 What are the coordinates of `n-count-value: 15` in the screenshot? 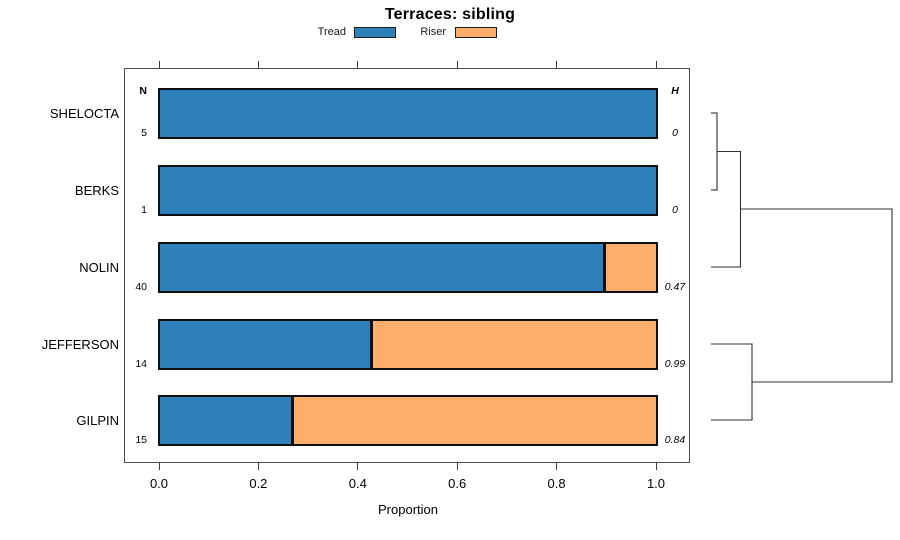 It's located at (141, 440).